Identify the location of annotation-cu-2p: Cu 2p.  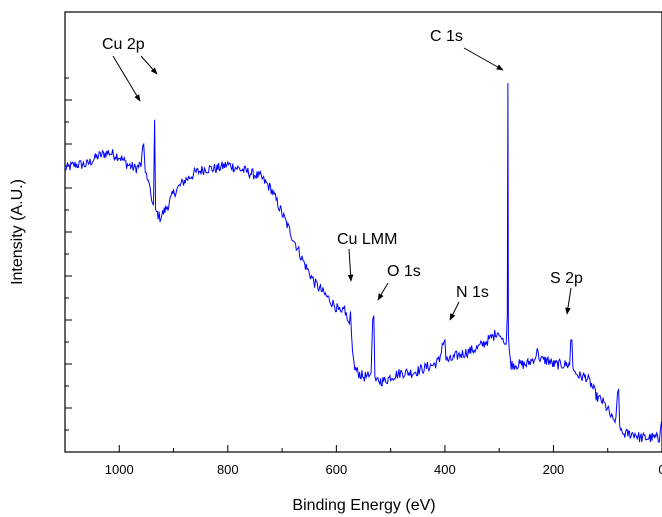
(123, 44).